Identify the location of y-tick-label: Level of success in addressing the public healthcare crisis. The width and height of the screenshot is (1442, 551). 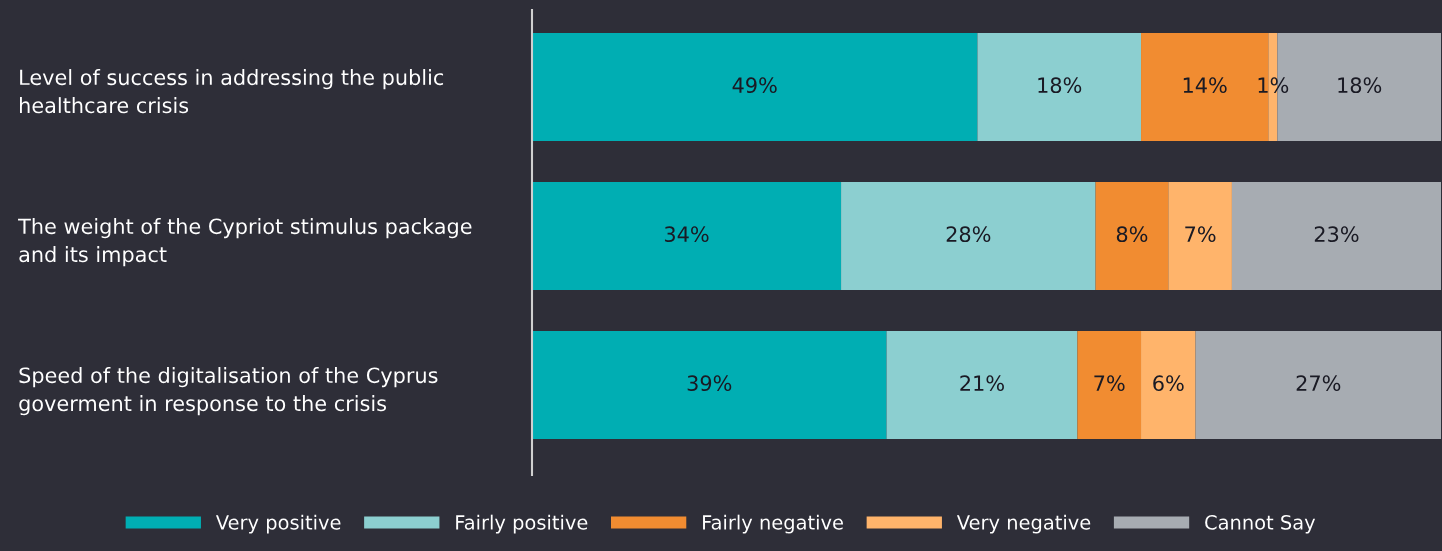
(232, 91).